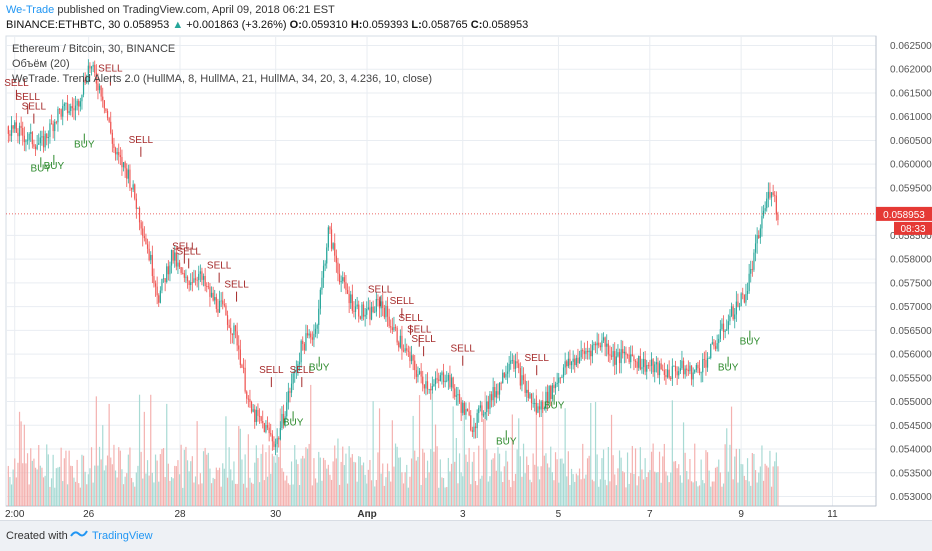 The height and width of the screenshot is (551, 932). Describe the element at coordinates (911, 378) in the screenshot. I see `y-tick-label: 0.055500` at that location.